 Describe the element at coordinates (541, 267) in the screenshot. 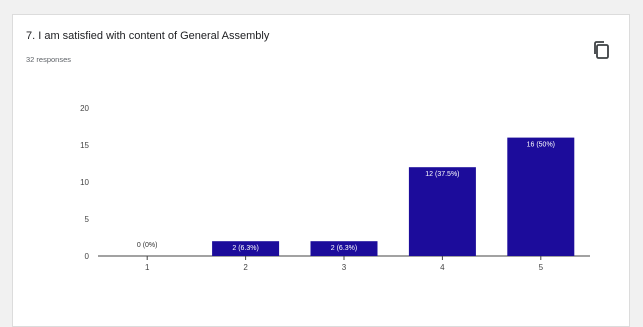

I see `x-tick-label-5: 5` at that location.